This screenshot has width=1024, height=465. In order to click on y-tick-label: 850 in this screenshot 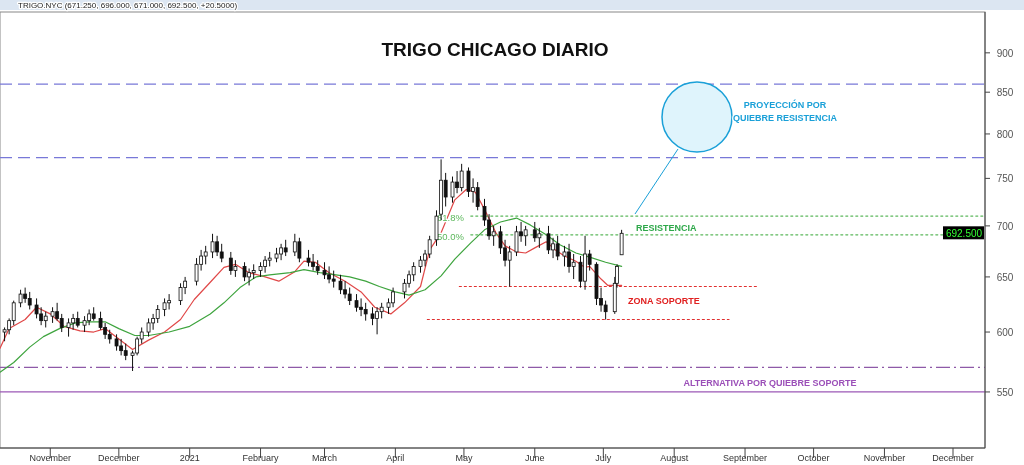, I will do `click(1005, 93)`.